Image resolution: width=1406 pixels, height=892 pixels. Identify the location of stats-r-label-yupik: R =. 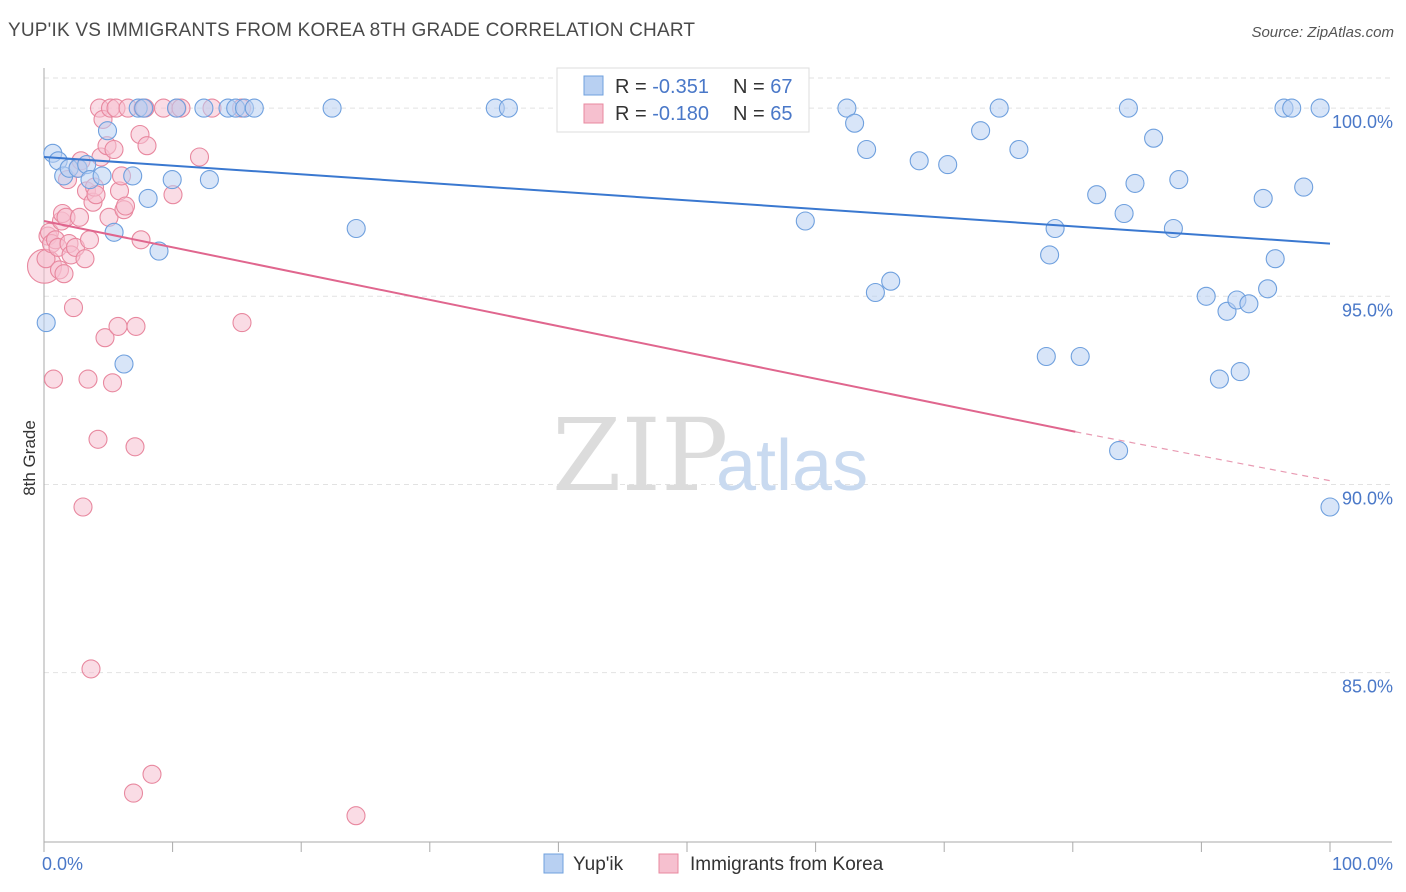
(633, 87).